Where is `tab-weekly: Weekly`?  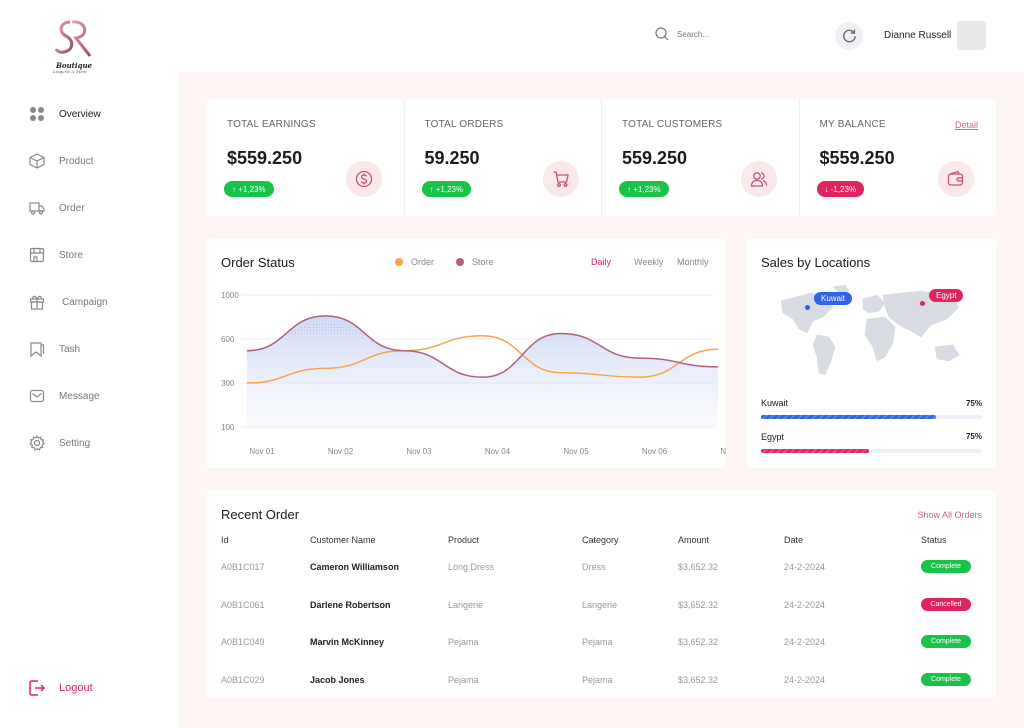
tab-weekly: Weekly is located at coordinates (649, 262).